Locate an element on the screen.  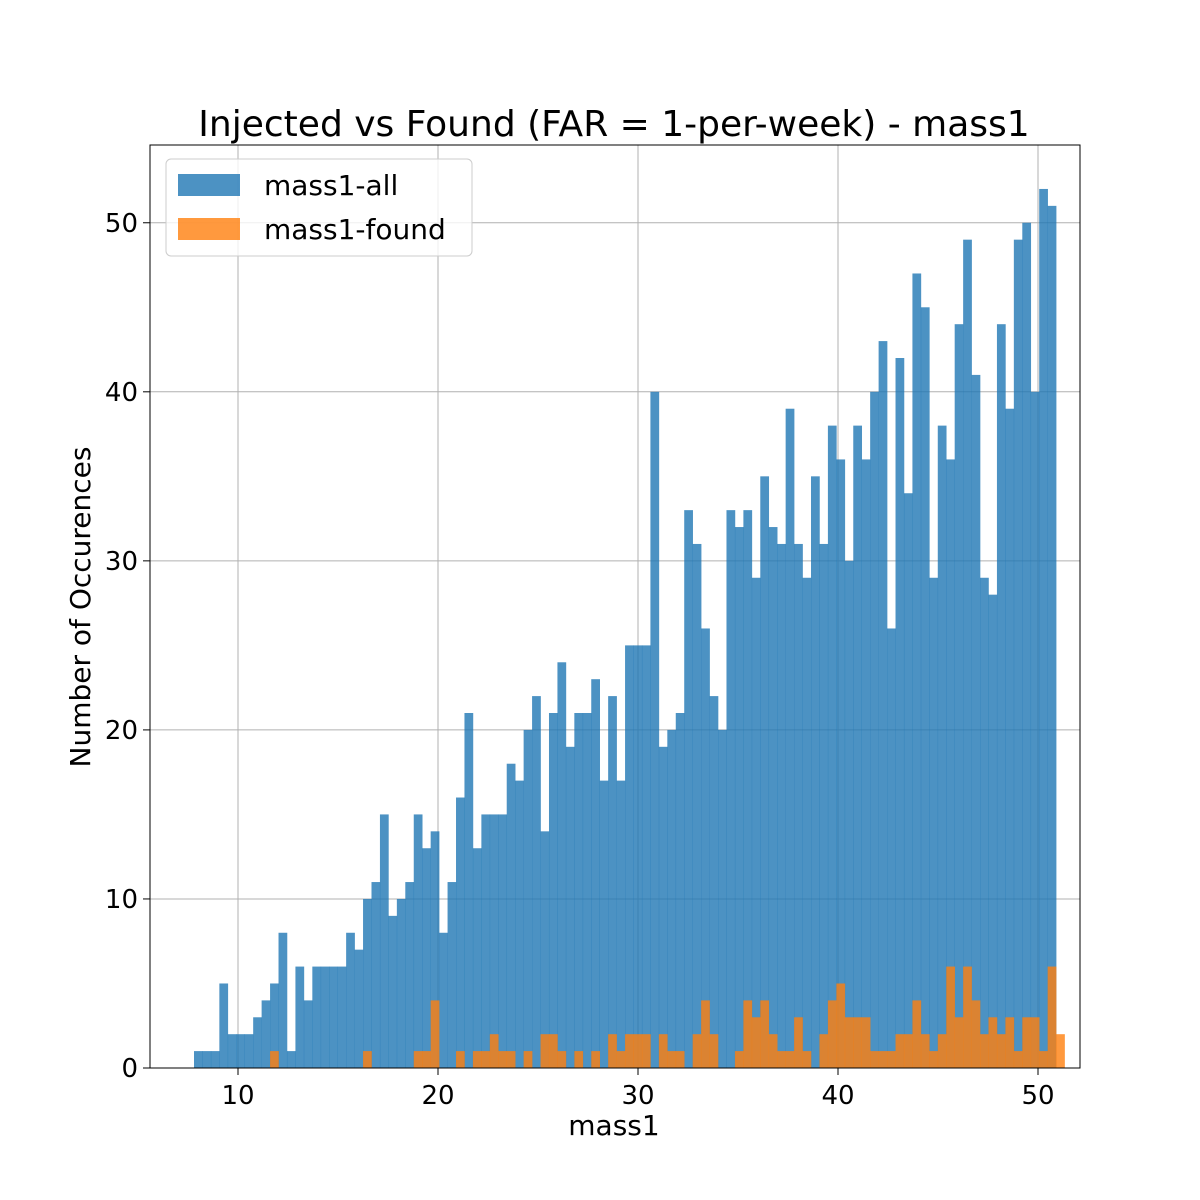
x-axis-ticks: 10 20 30 40 50 is located at coordinates (638, 1089).